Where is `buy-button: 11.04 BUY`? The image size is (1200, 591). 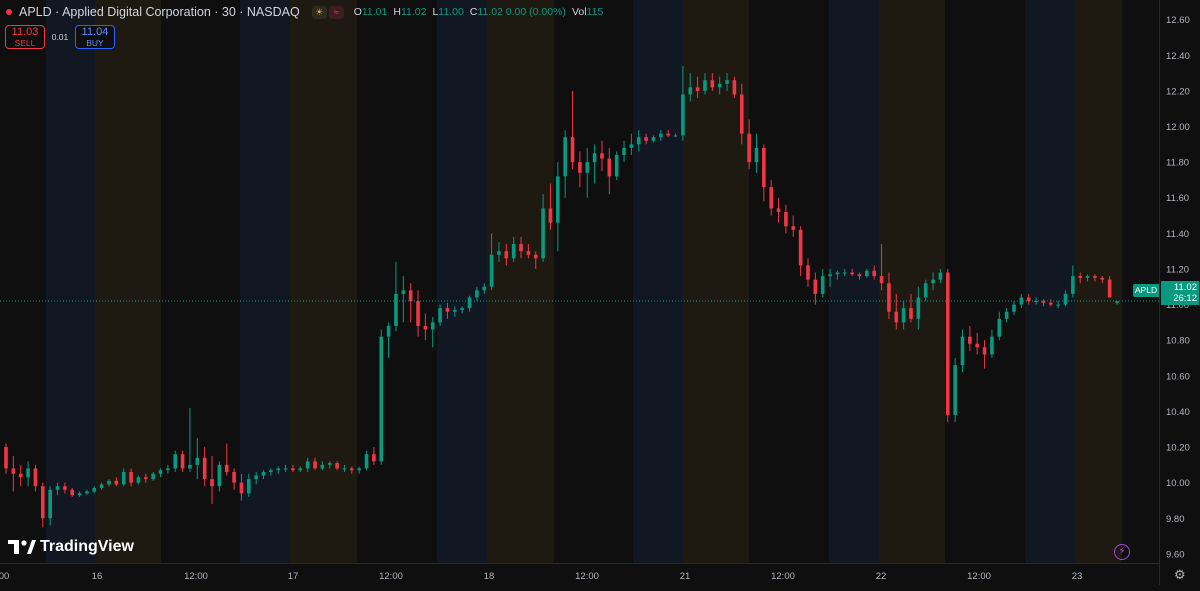 buy-button: 11.04 BUY is located at coordinates (95, 37).